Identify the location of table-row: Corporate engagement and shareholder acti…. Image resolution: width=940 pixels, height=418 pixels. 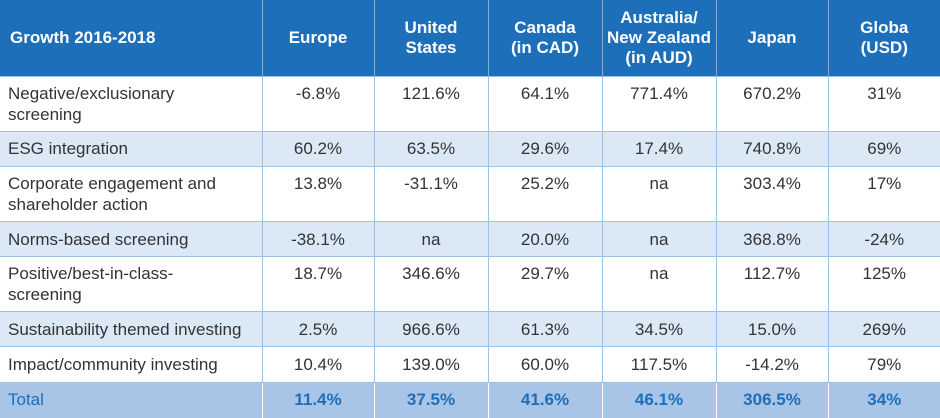
(470, 193).